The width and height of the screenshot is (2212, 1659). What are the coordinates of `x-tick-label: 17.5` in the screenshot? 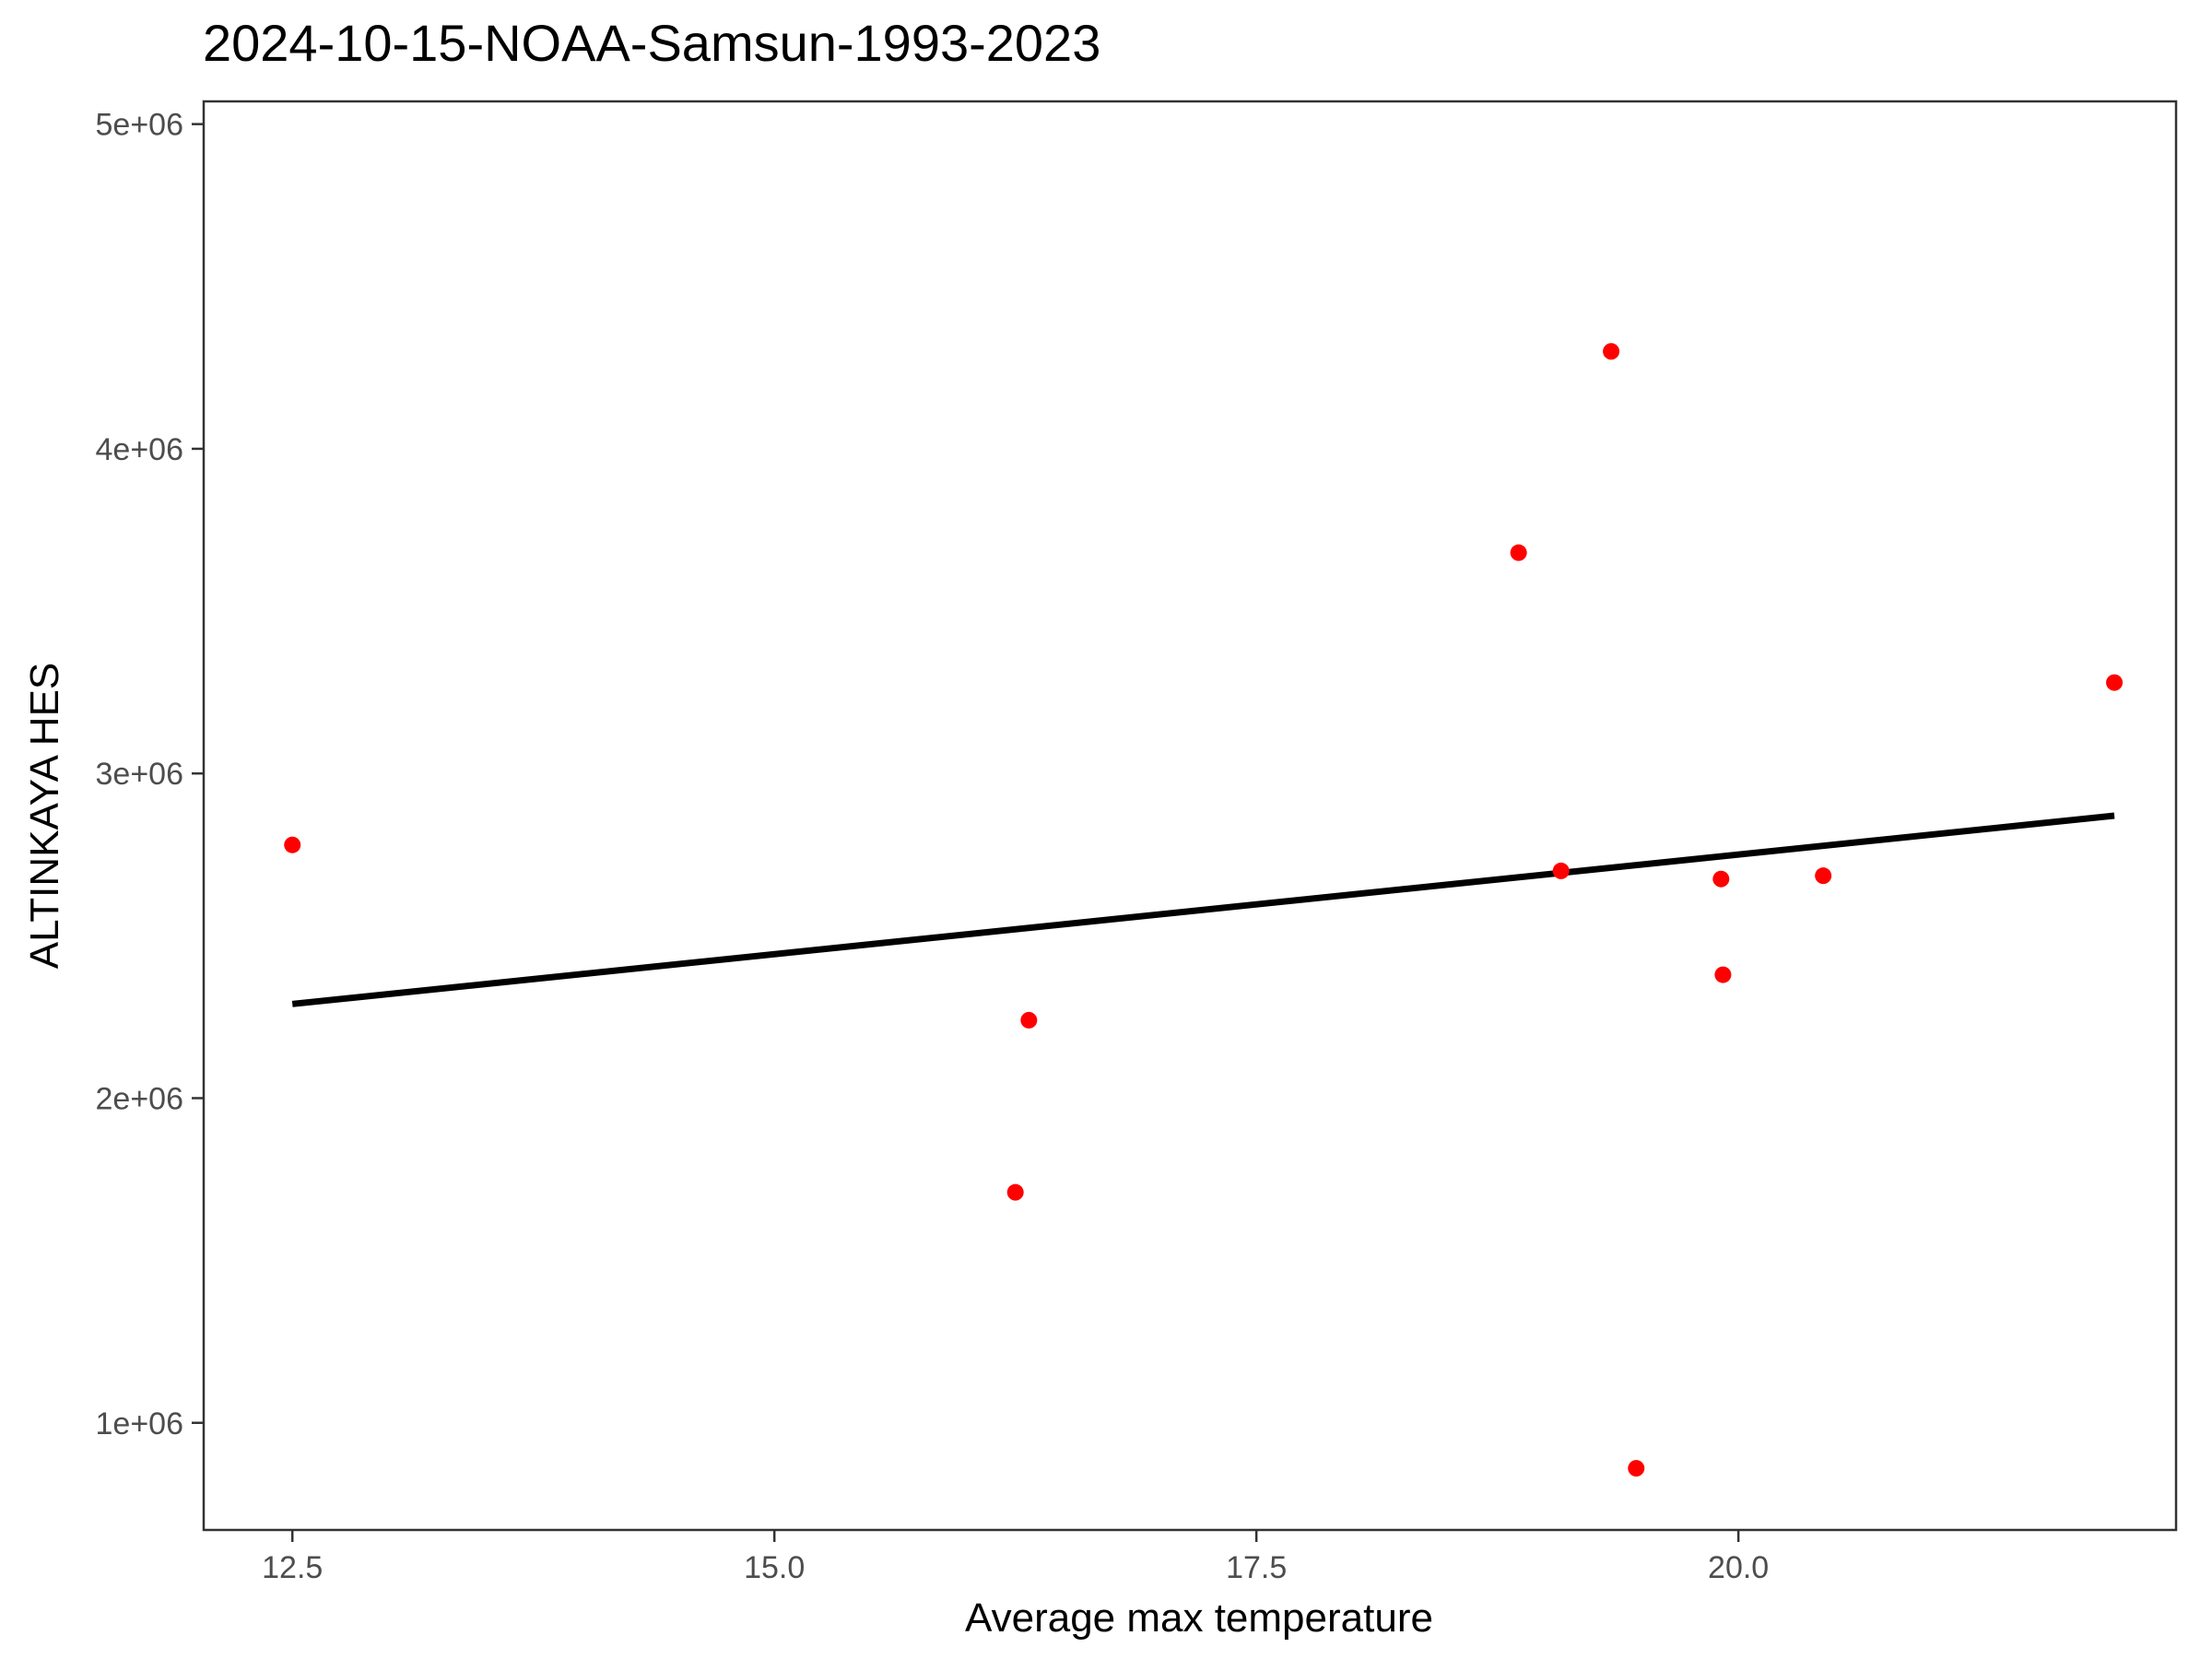 It's located at (1256, 1567).